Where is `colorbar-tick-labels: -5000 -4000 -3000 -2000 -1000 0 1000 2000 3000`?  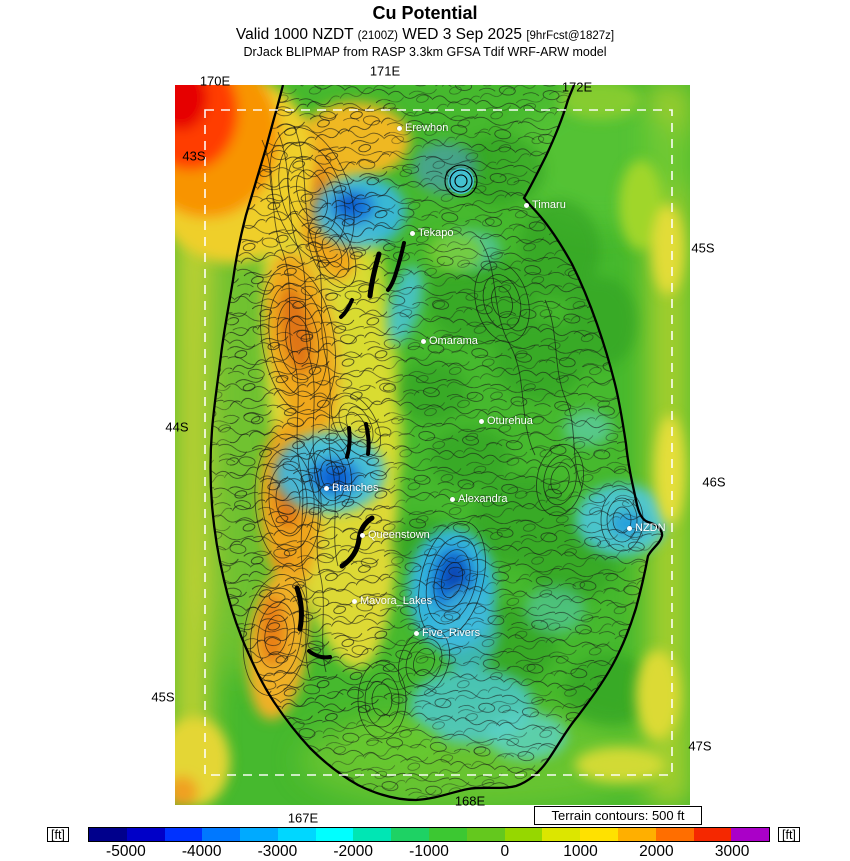
colorbar-tick-labels: -5000 -4000 -3000 -2000 -1000 0 1000 2000 3000 is located at coordinates (429, 851).